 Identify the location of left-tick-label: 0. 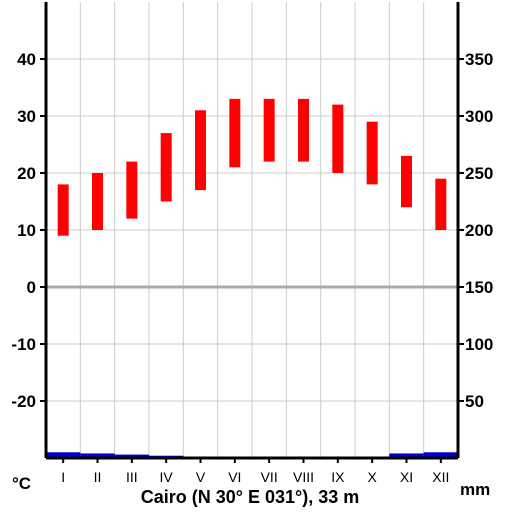
(31, 287).